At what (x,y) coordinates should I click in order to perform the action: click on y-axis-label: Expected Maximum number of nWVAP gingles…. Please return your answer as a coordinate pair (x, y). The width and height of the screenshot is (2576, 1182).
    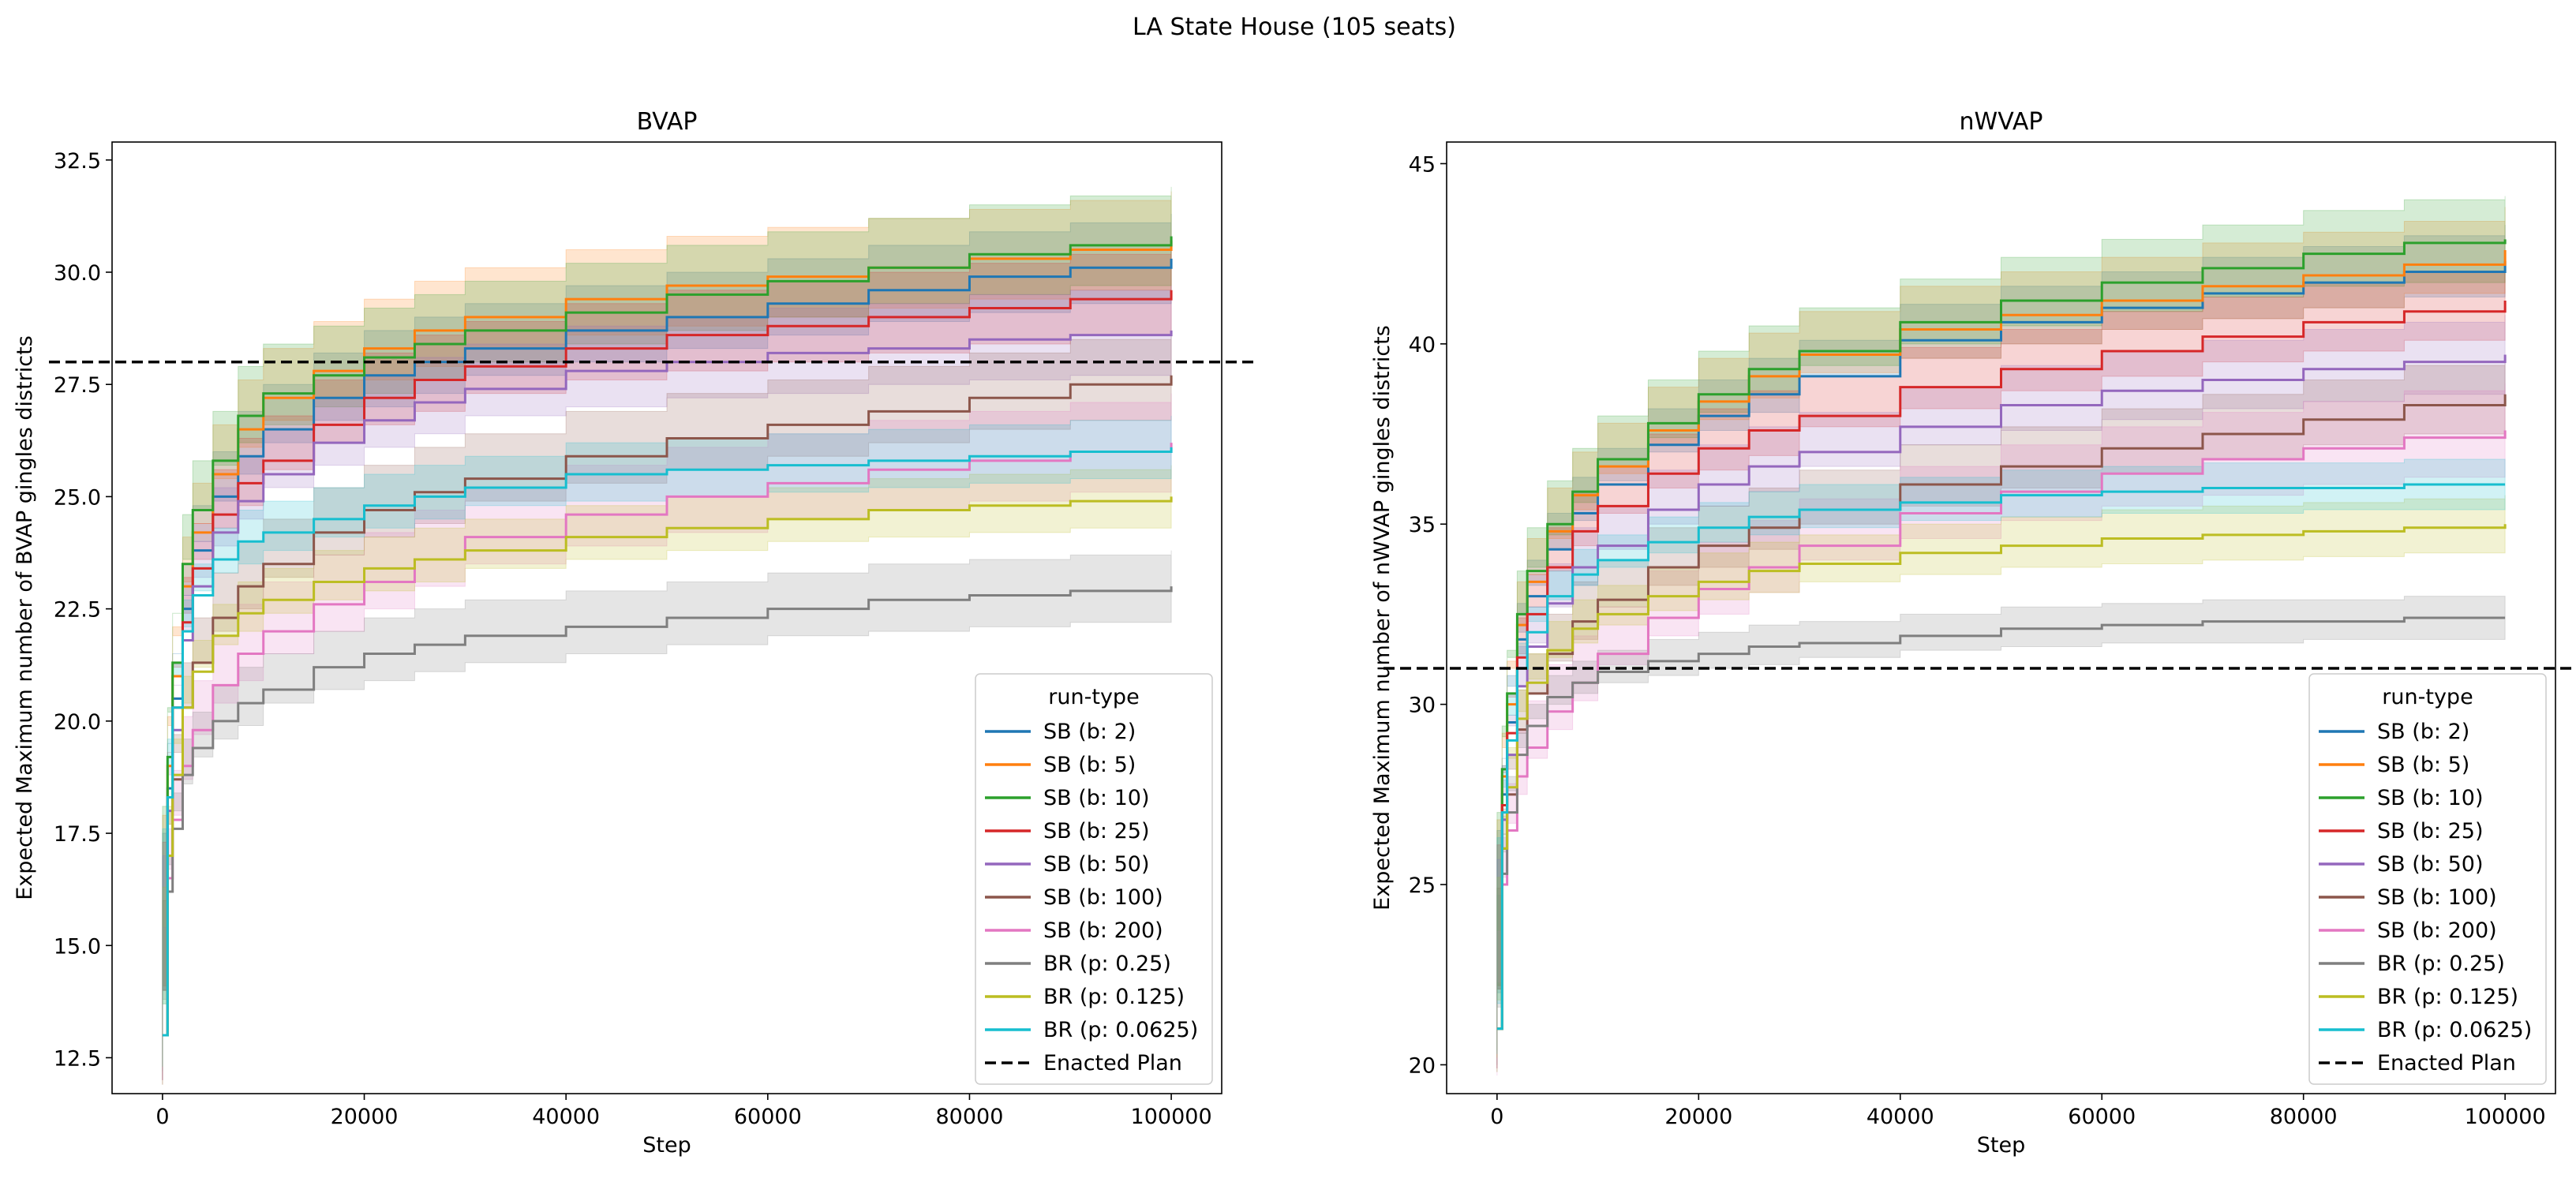
    Looking at the image, I should click on (1382, 618).